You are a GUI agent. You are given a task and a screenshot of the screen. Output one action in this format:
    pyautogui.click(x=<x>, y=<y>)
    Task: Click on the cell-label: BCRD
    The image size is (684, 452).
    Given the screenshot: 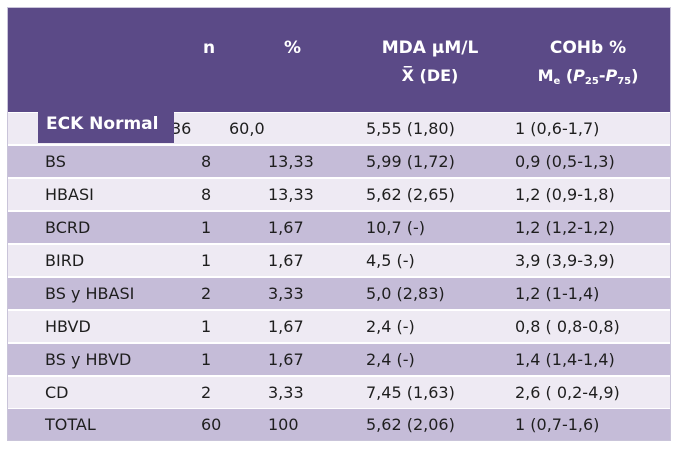 What is the action you would take?
    pyautogui.click(x=68, y=227)
    